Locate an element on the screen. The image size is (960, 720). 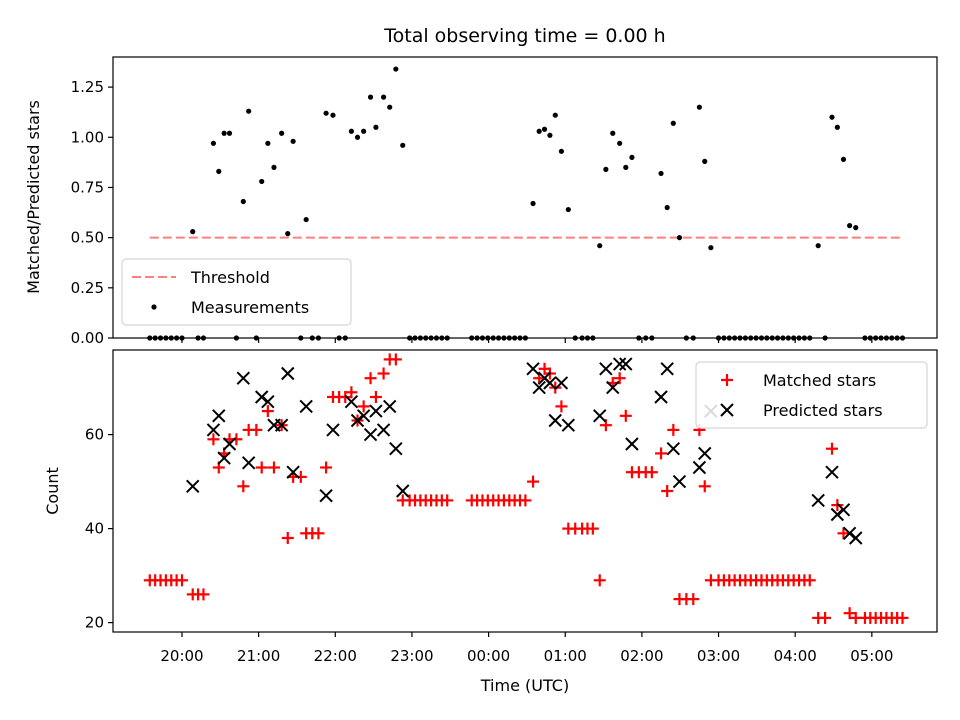
top-y-tick-label: 0.75 is located at coordinates (87, 187).